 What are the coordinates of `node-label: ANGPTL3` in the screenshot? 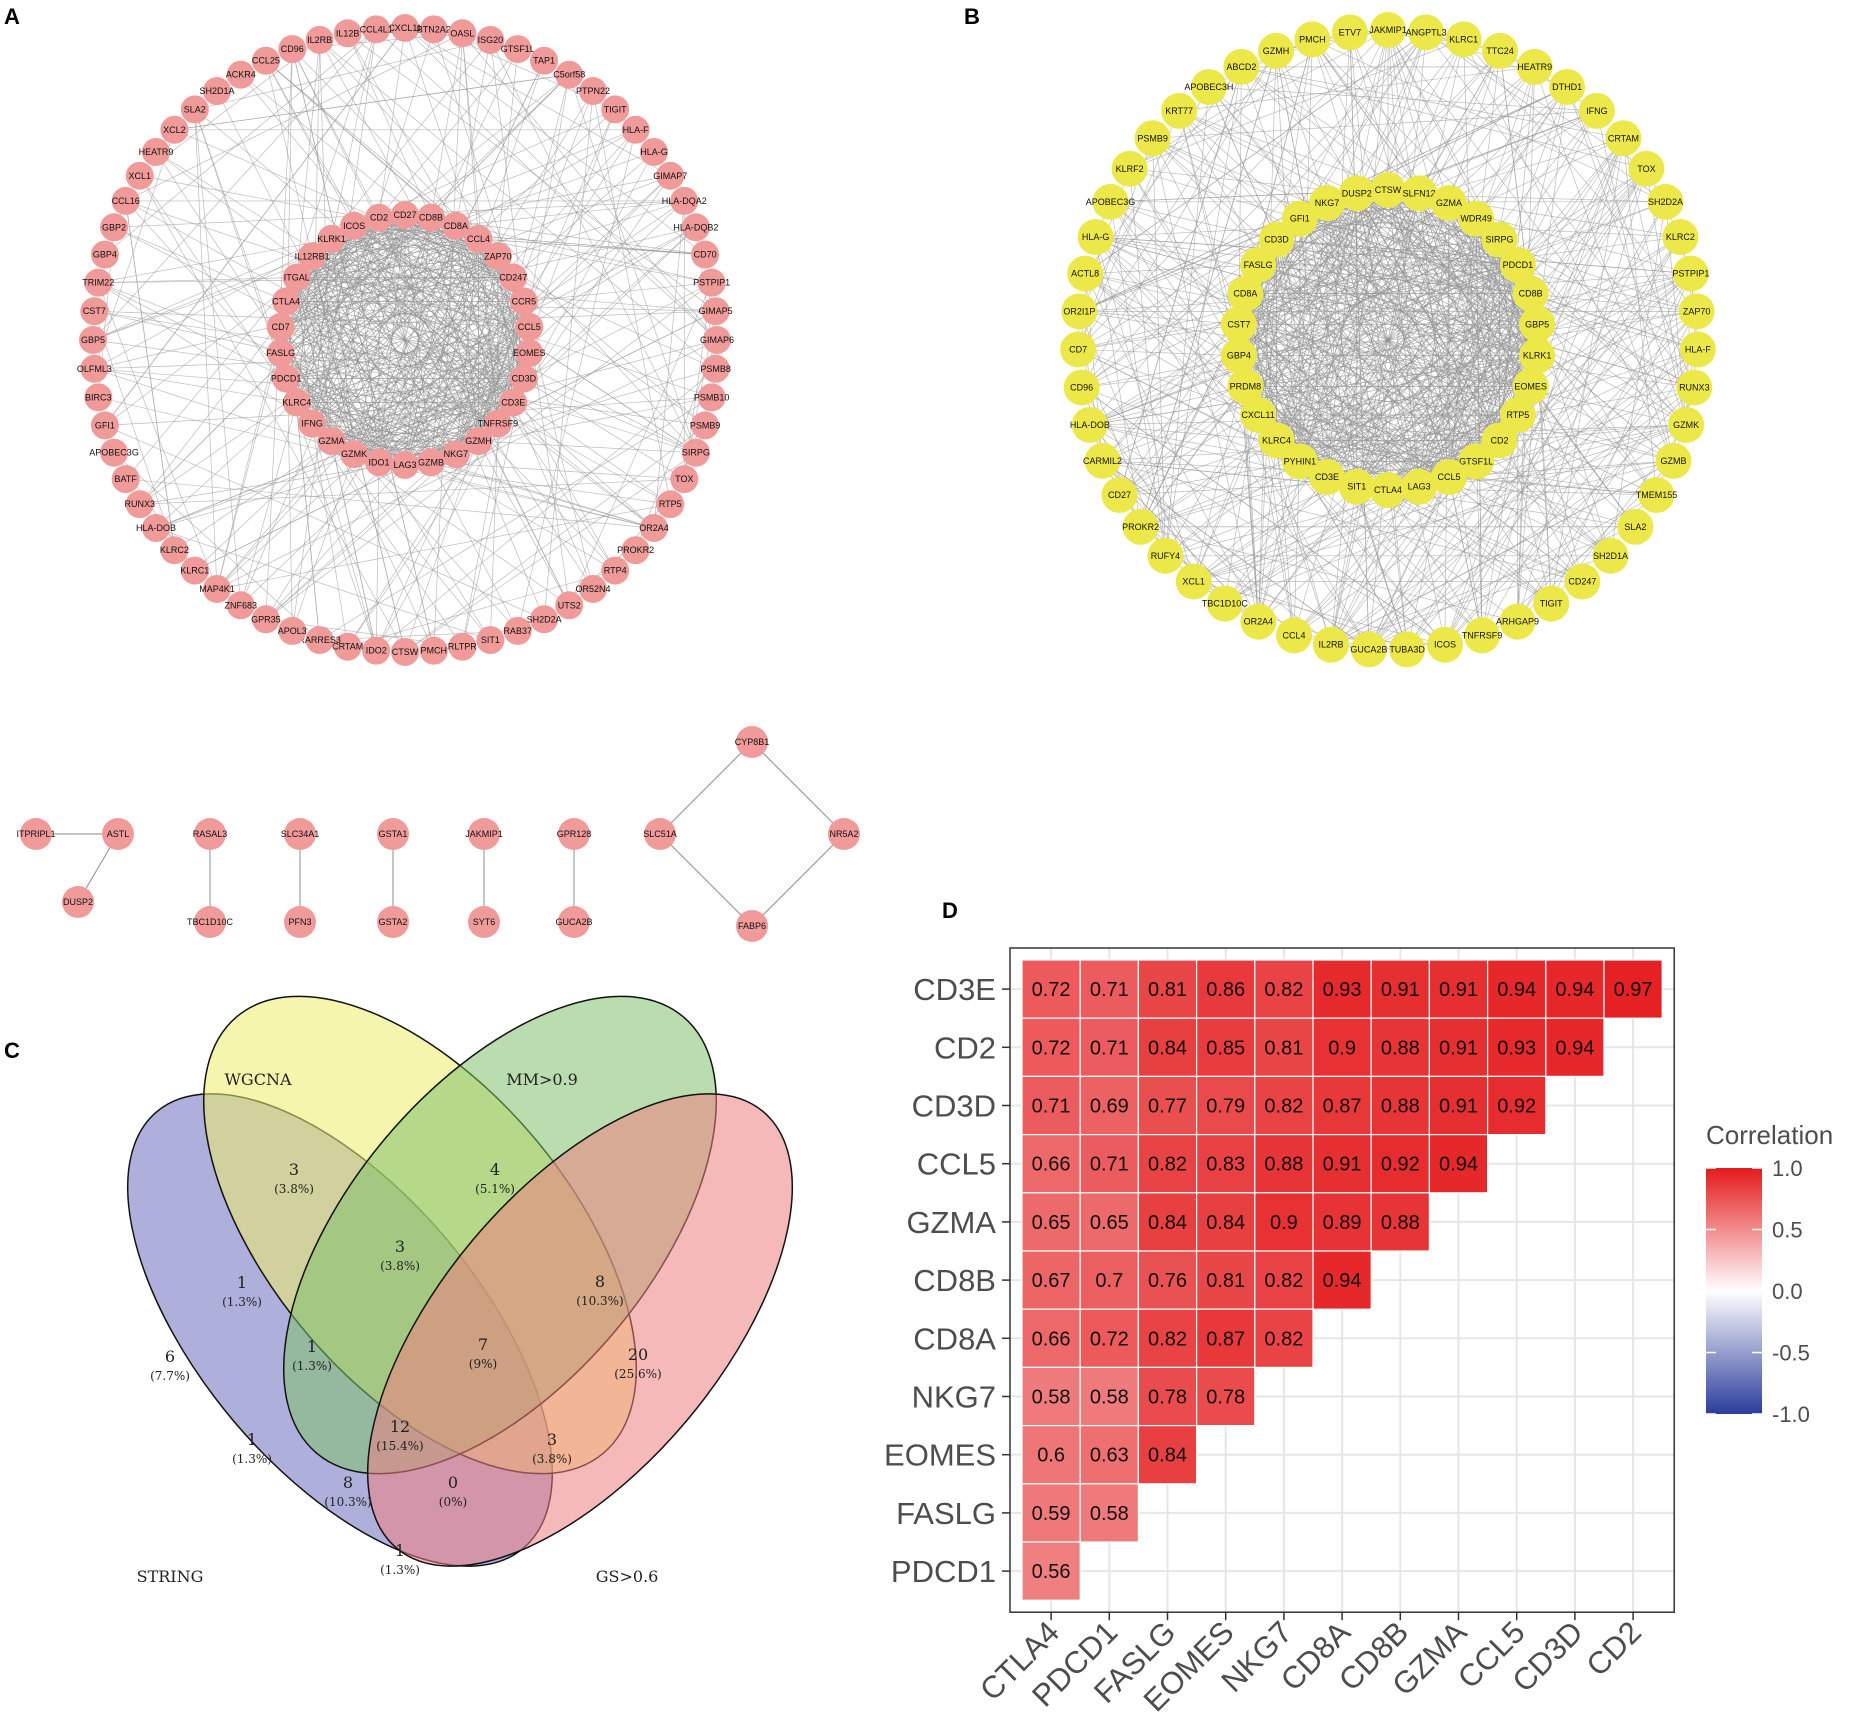 It's located at (1426, 32).